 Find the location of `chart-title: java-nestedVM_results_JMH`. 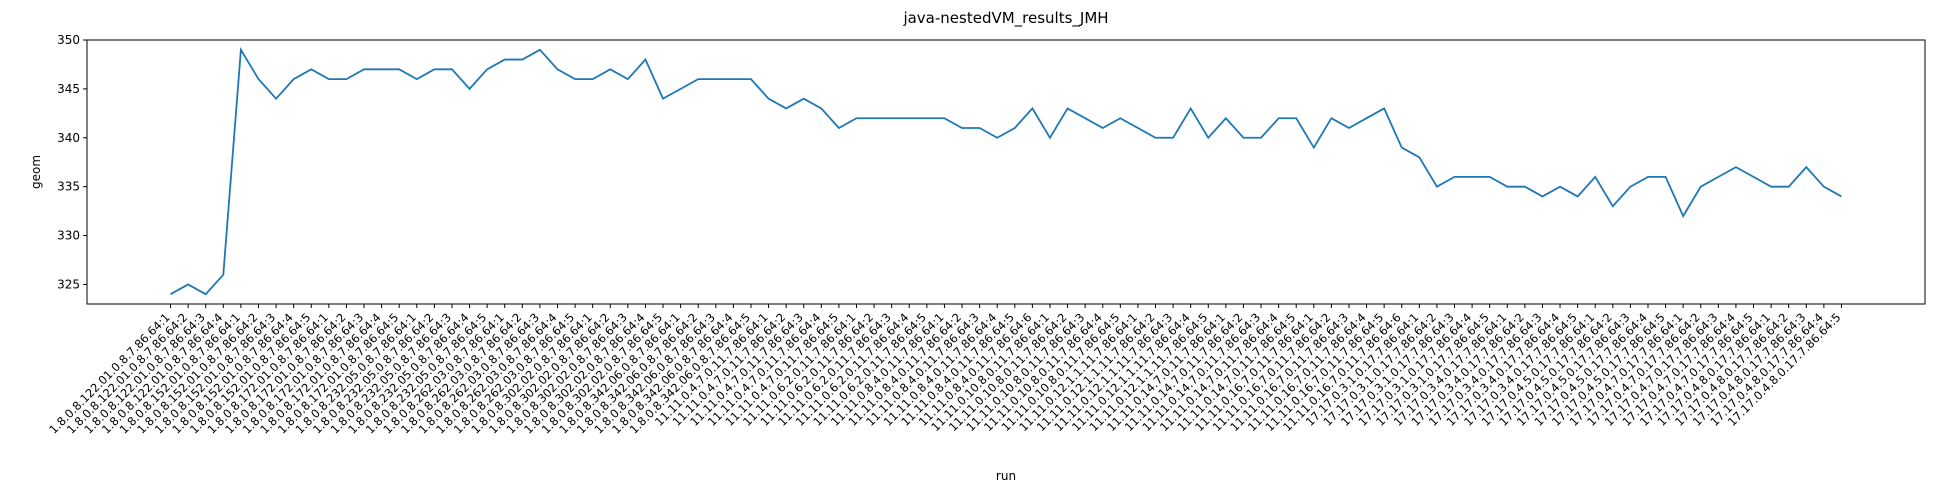

chart-title: java-nestedVM_results_JMH is located at coordinates (1005, 18).